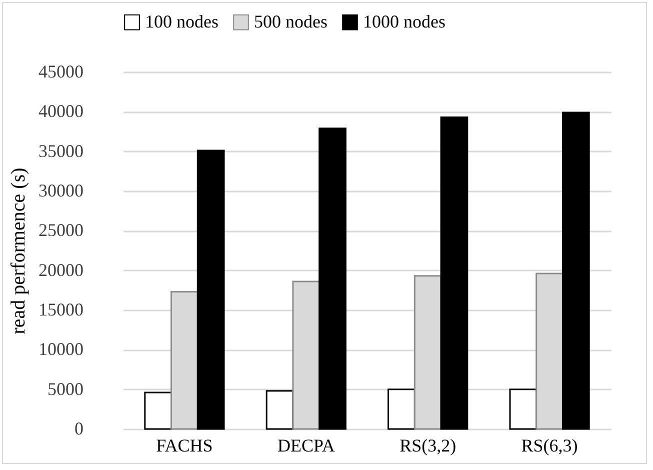  Describe the element at coordinates (61, 310) in the screenshot. I see `y-tick-label: 15000` at that location.